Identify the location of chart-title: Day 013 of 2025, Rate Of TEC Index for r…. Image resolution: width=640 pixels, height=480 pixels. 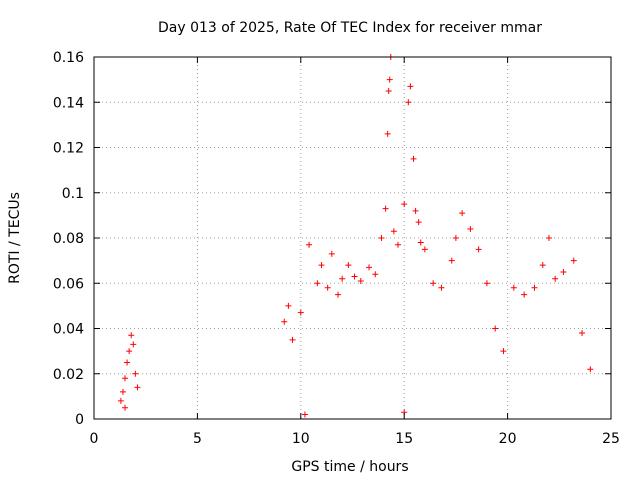
(350, 28).